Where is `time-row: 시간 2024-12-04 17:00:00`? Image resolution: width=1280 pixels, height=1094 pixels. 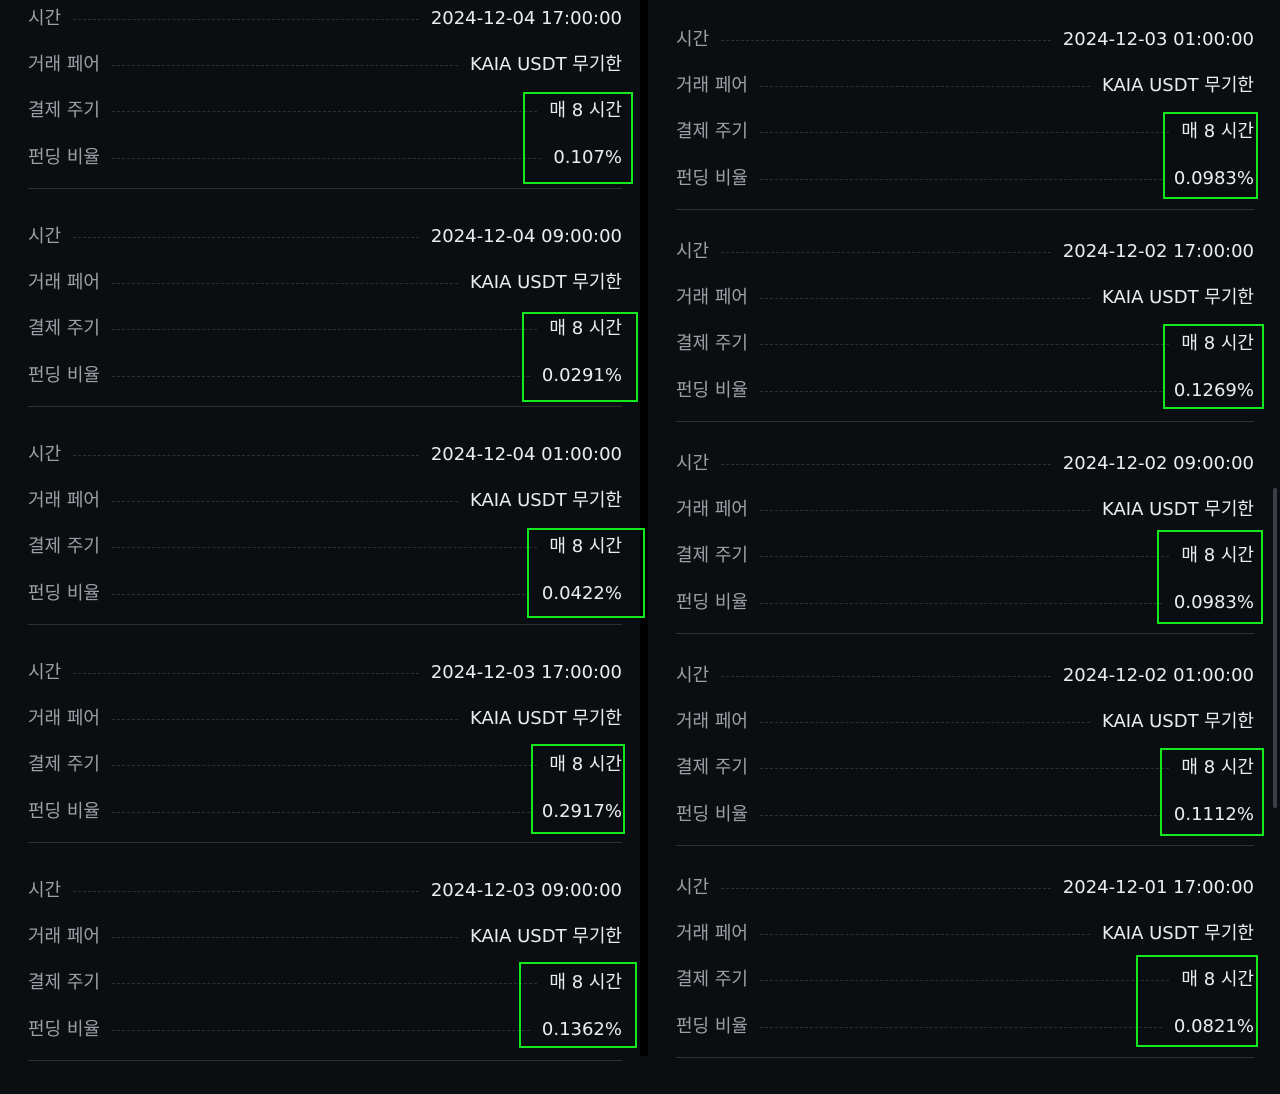 time-row: 시간 2024-12-04 17:00:00 is located at coordinates (320, 19).